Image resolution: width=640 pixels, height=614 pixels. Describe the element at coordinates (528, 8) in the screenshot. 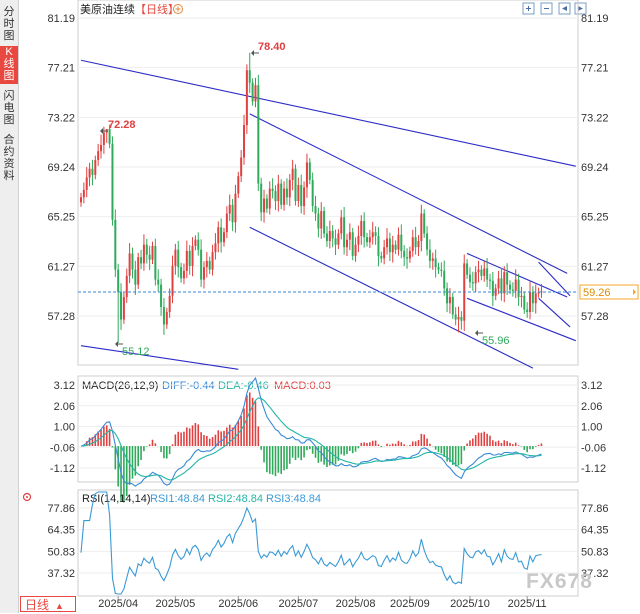

I see `zoom-in-icon` at that location.